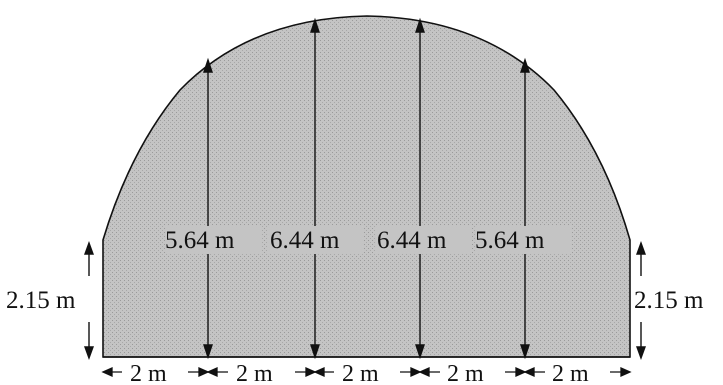 The height and width of the screenshot is (385, 723). What do you see at coordinates (200, 240) in the screenshot?
I see `height-label-1: 5.64 m` at bounding box center [200, 240].